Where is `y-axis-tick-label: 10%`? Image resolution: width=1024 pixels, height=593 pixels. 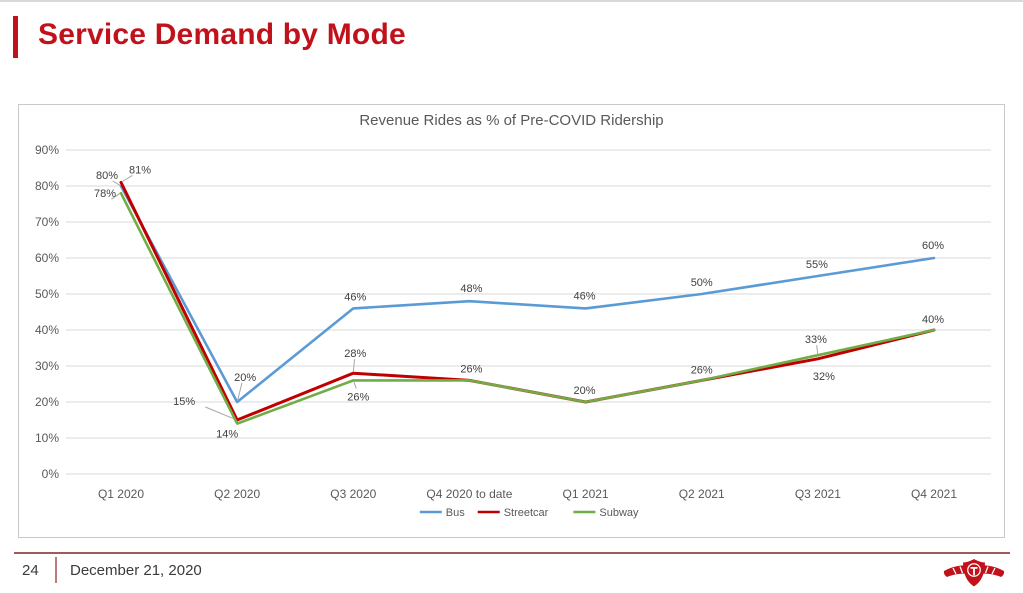 y-axis-tick-label: 10% is located at coordinates (47, 438).